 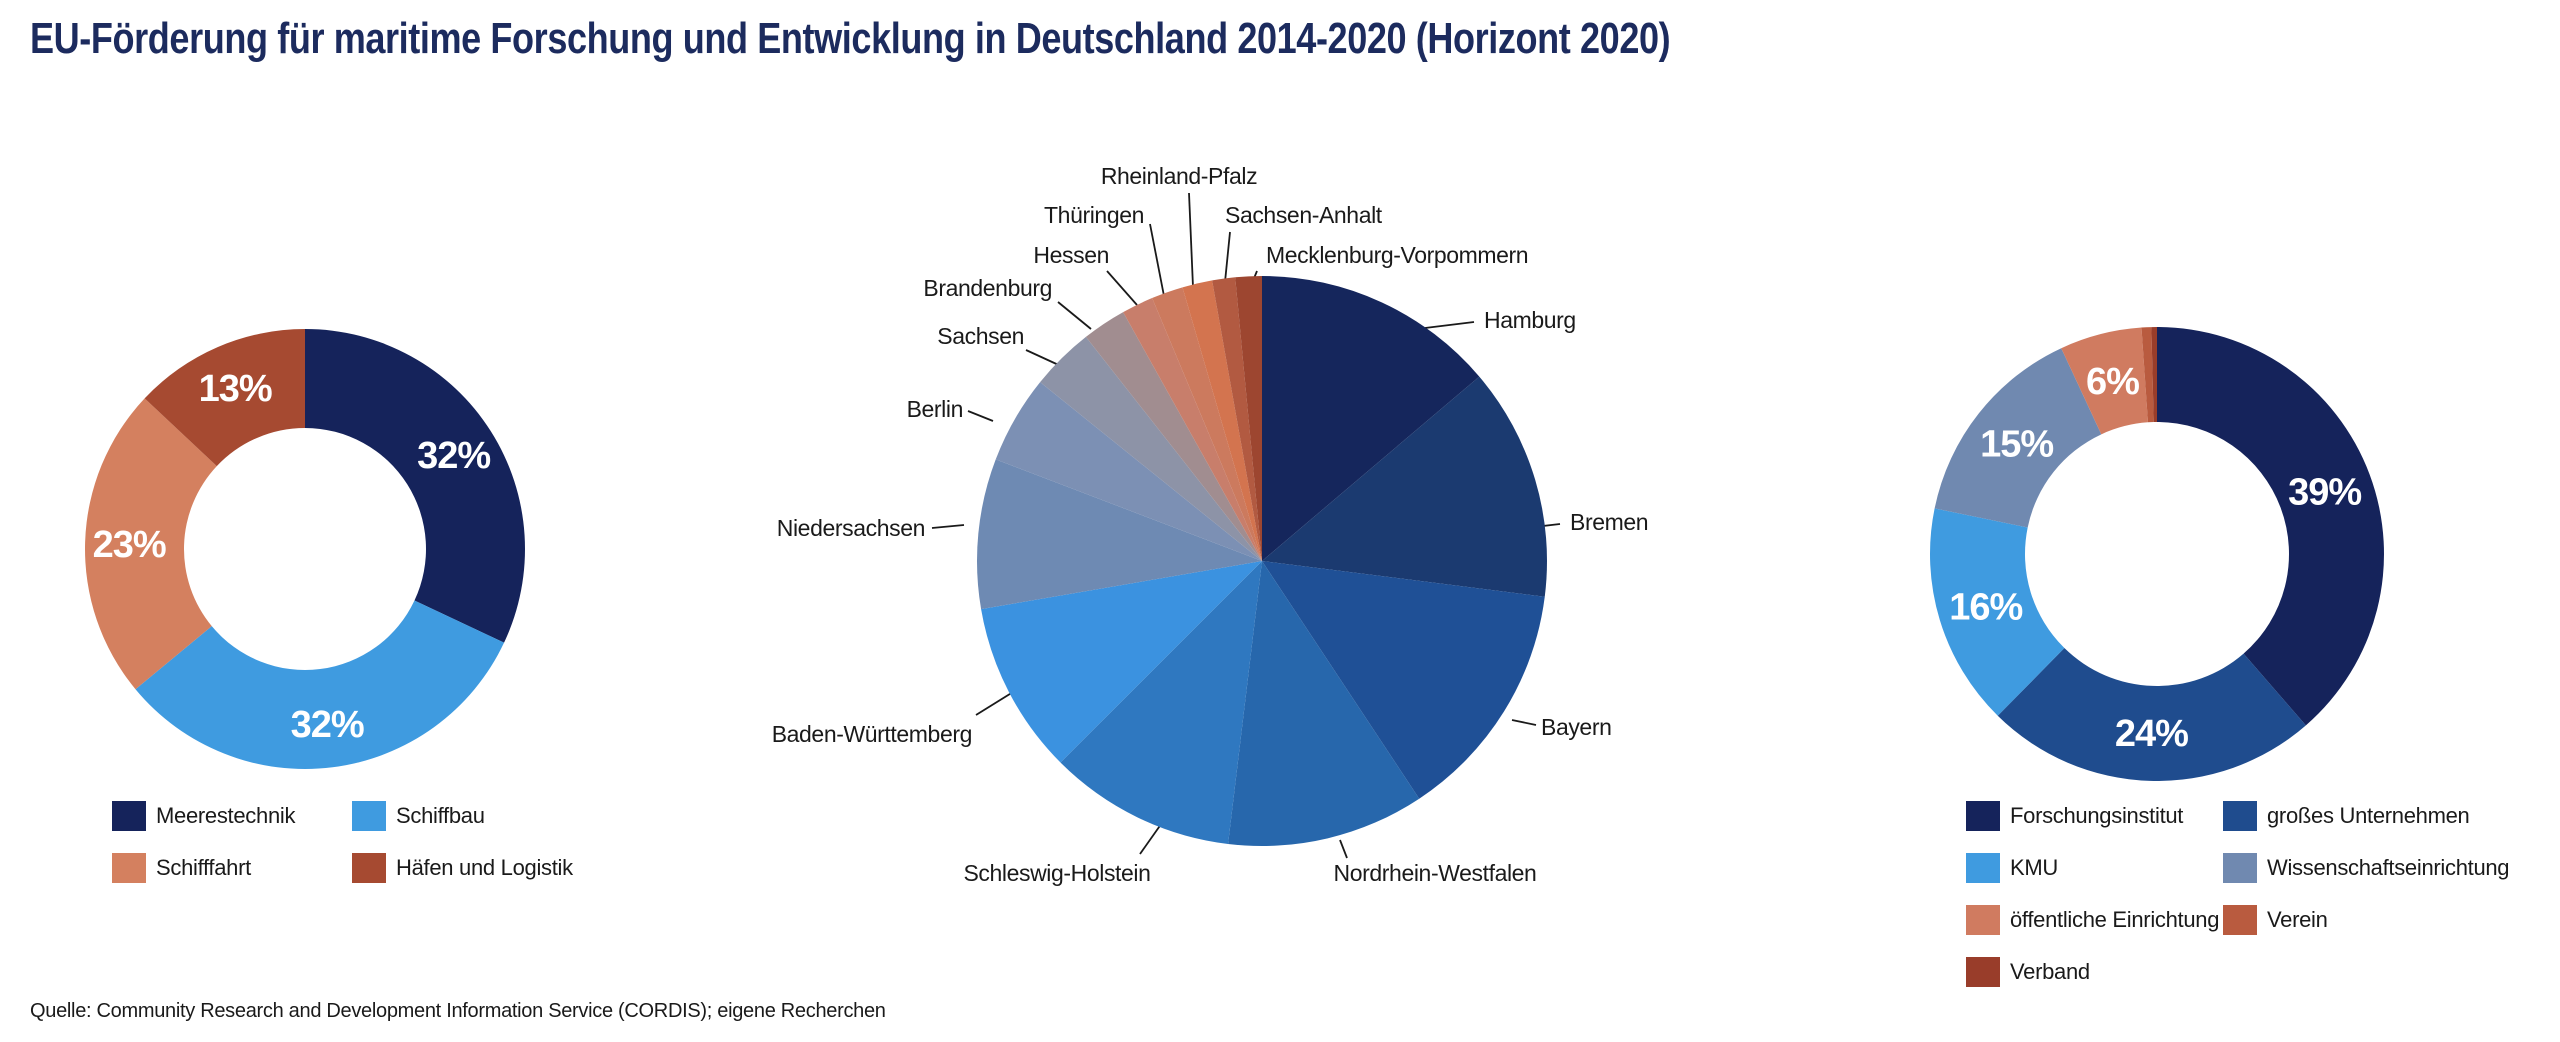 What do you see at coordinates (1397, 255) in the screenshot?
I see `slice-label: Mecklenburg-Vorpommern` at bounding box center [1397, 255].